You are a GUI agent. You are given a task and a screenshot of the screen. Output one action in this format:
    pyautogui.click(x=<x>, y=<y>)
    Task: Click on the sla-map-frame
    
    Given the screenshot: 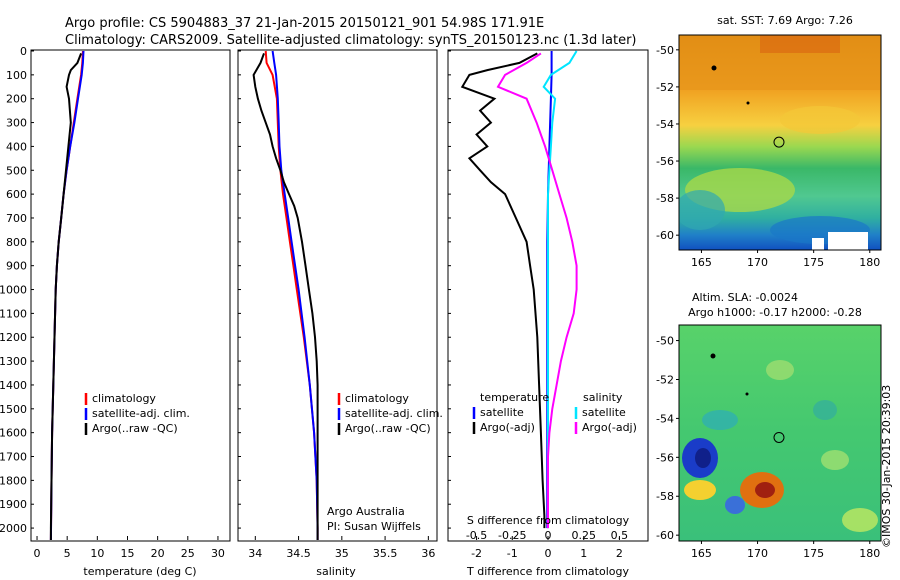 What is the action you would take?
    pyautogui.click(x=780, y=433)
    